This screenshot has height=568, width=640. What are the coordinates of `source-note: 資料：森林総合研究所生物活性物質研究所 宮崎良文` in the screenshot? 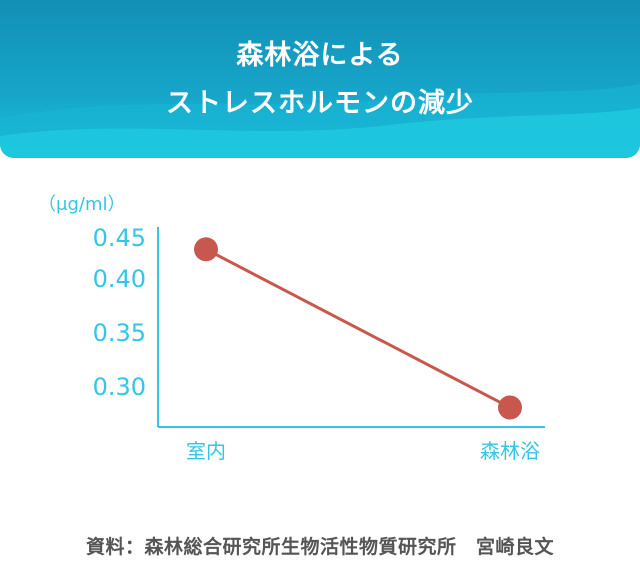 It's located at (319, 547).